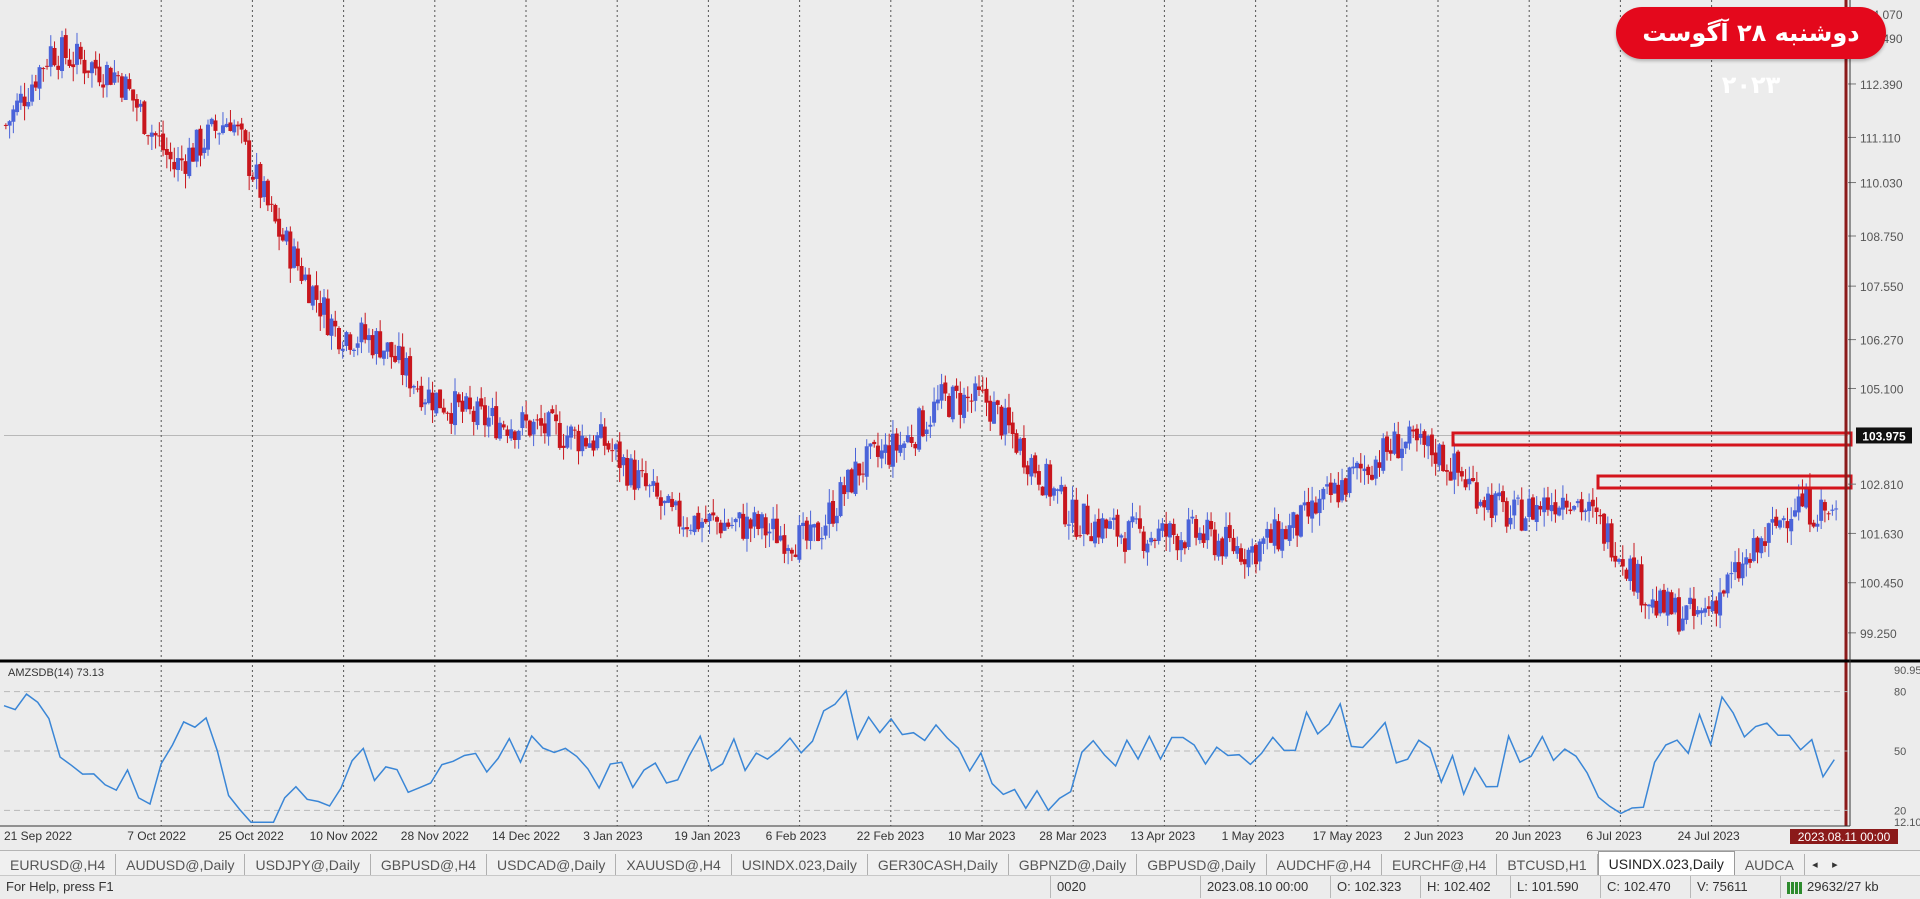  Describe the element at coordinates (60, 886) in the screenshot. I see `status-help-text: For Help, press F1` at that location.